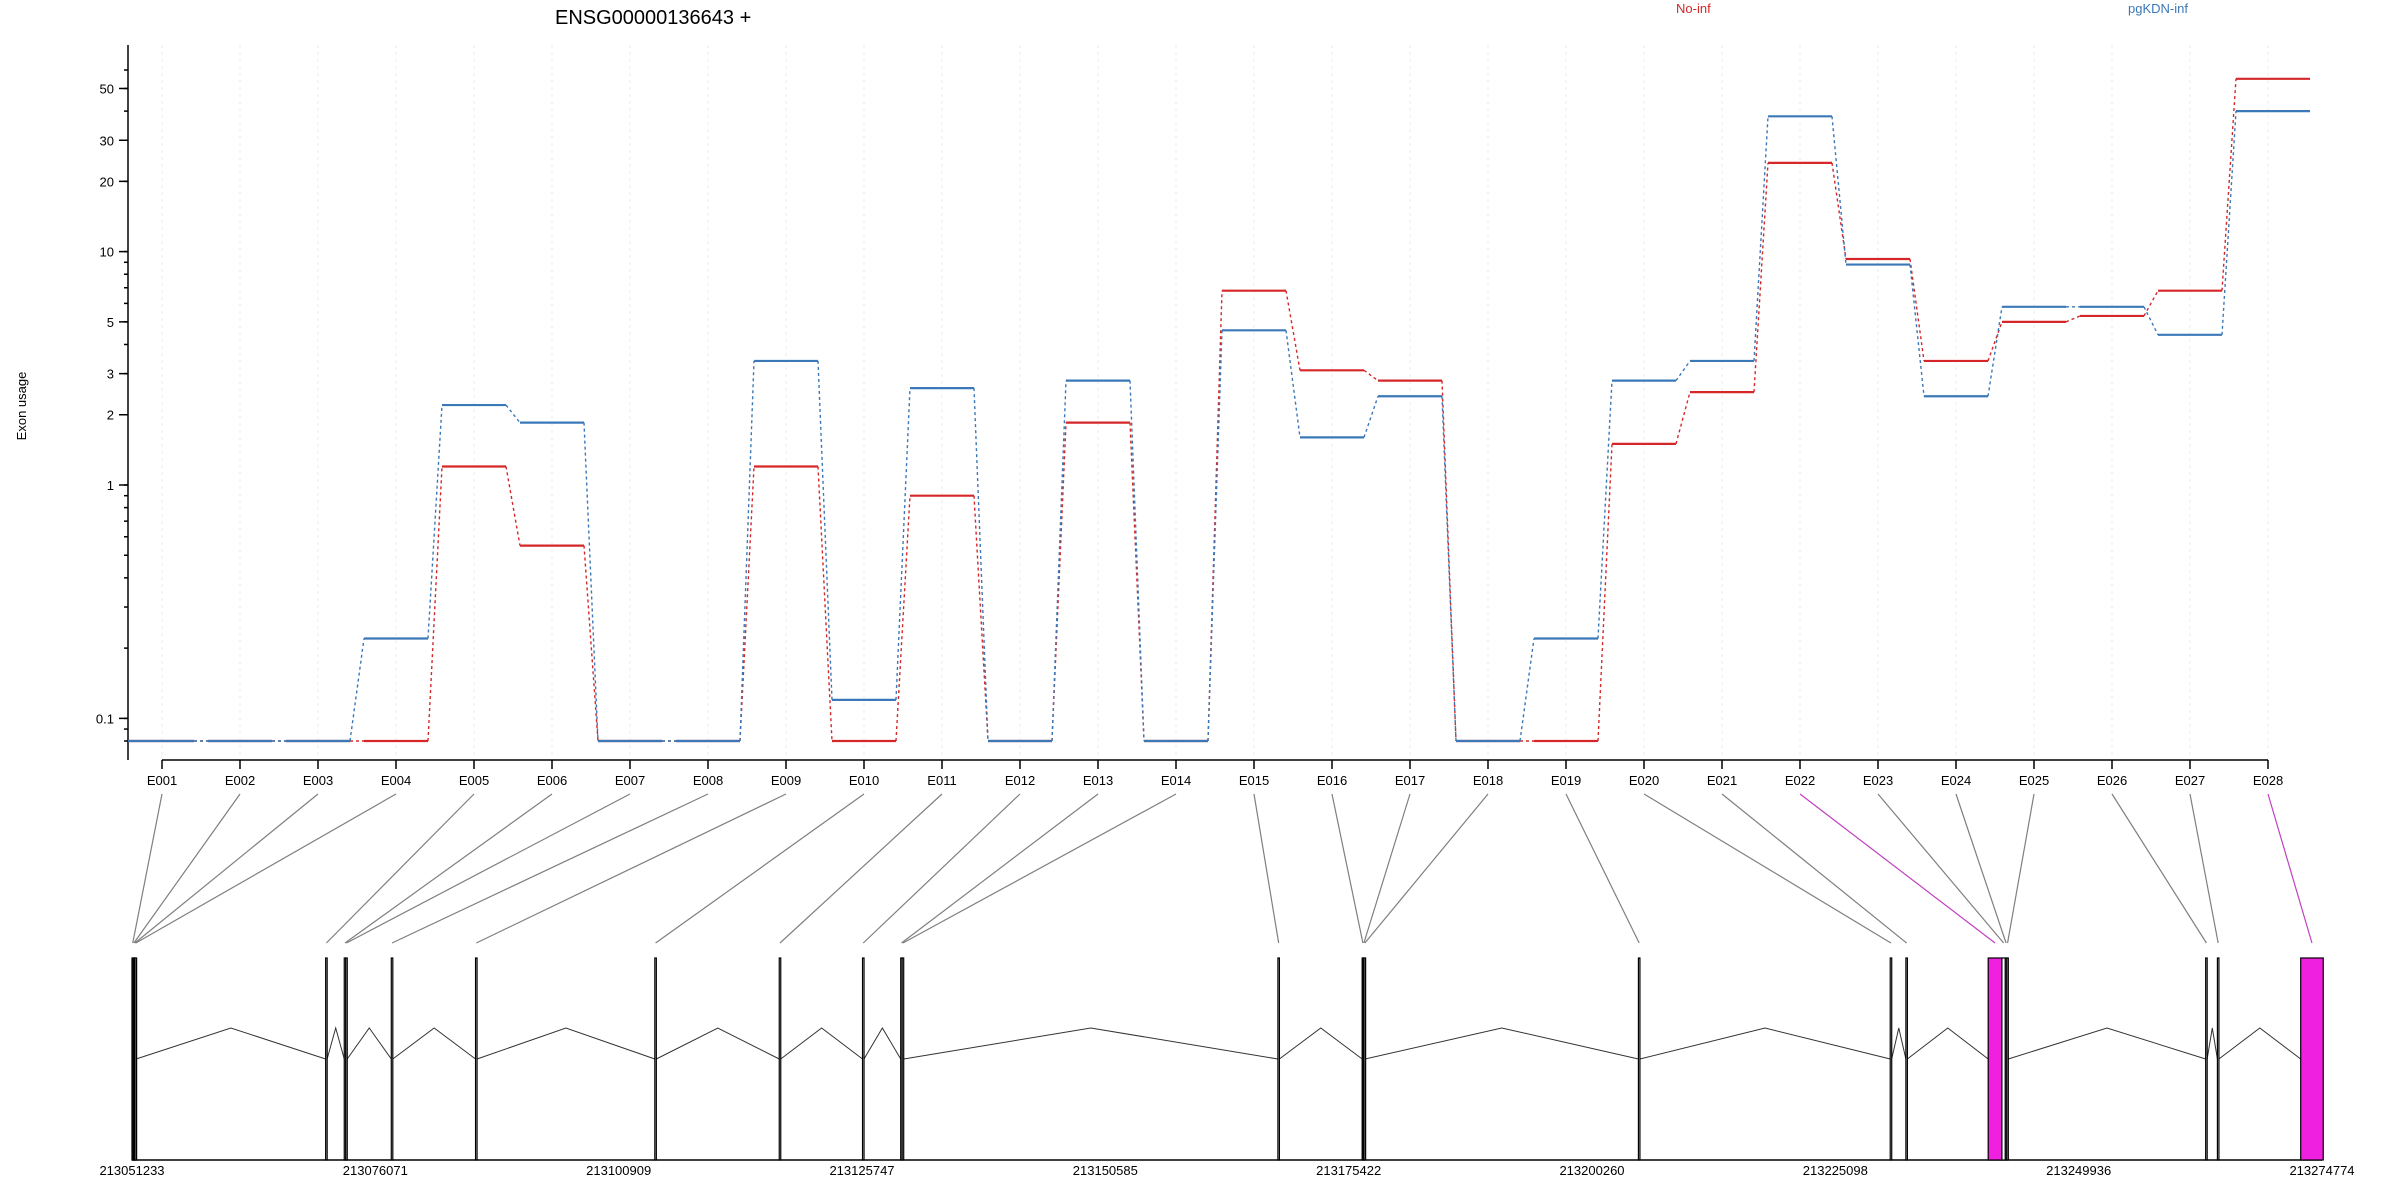 This screenshot has height=1200, width=2400. I want to click on genomic-tick-label: 213125747, so click(861, 1170).